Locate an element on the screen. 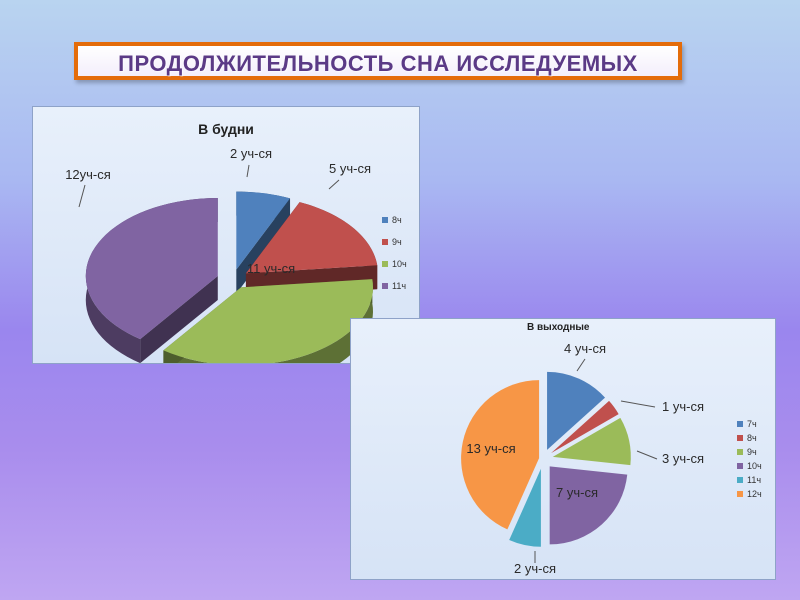 This screenshot has width=800, height=600. slice-12ч is located at coordinates (500, 455).